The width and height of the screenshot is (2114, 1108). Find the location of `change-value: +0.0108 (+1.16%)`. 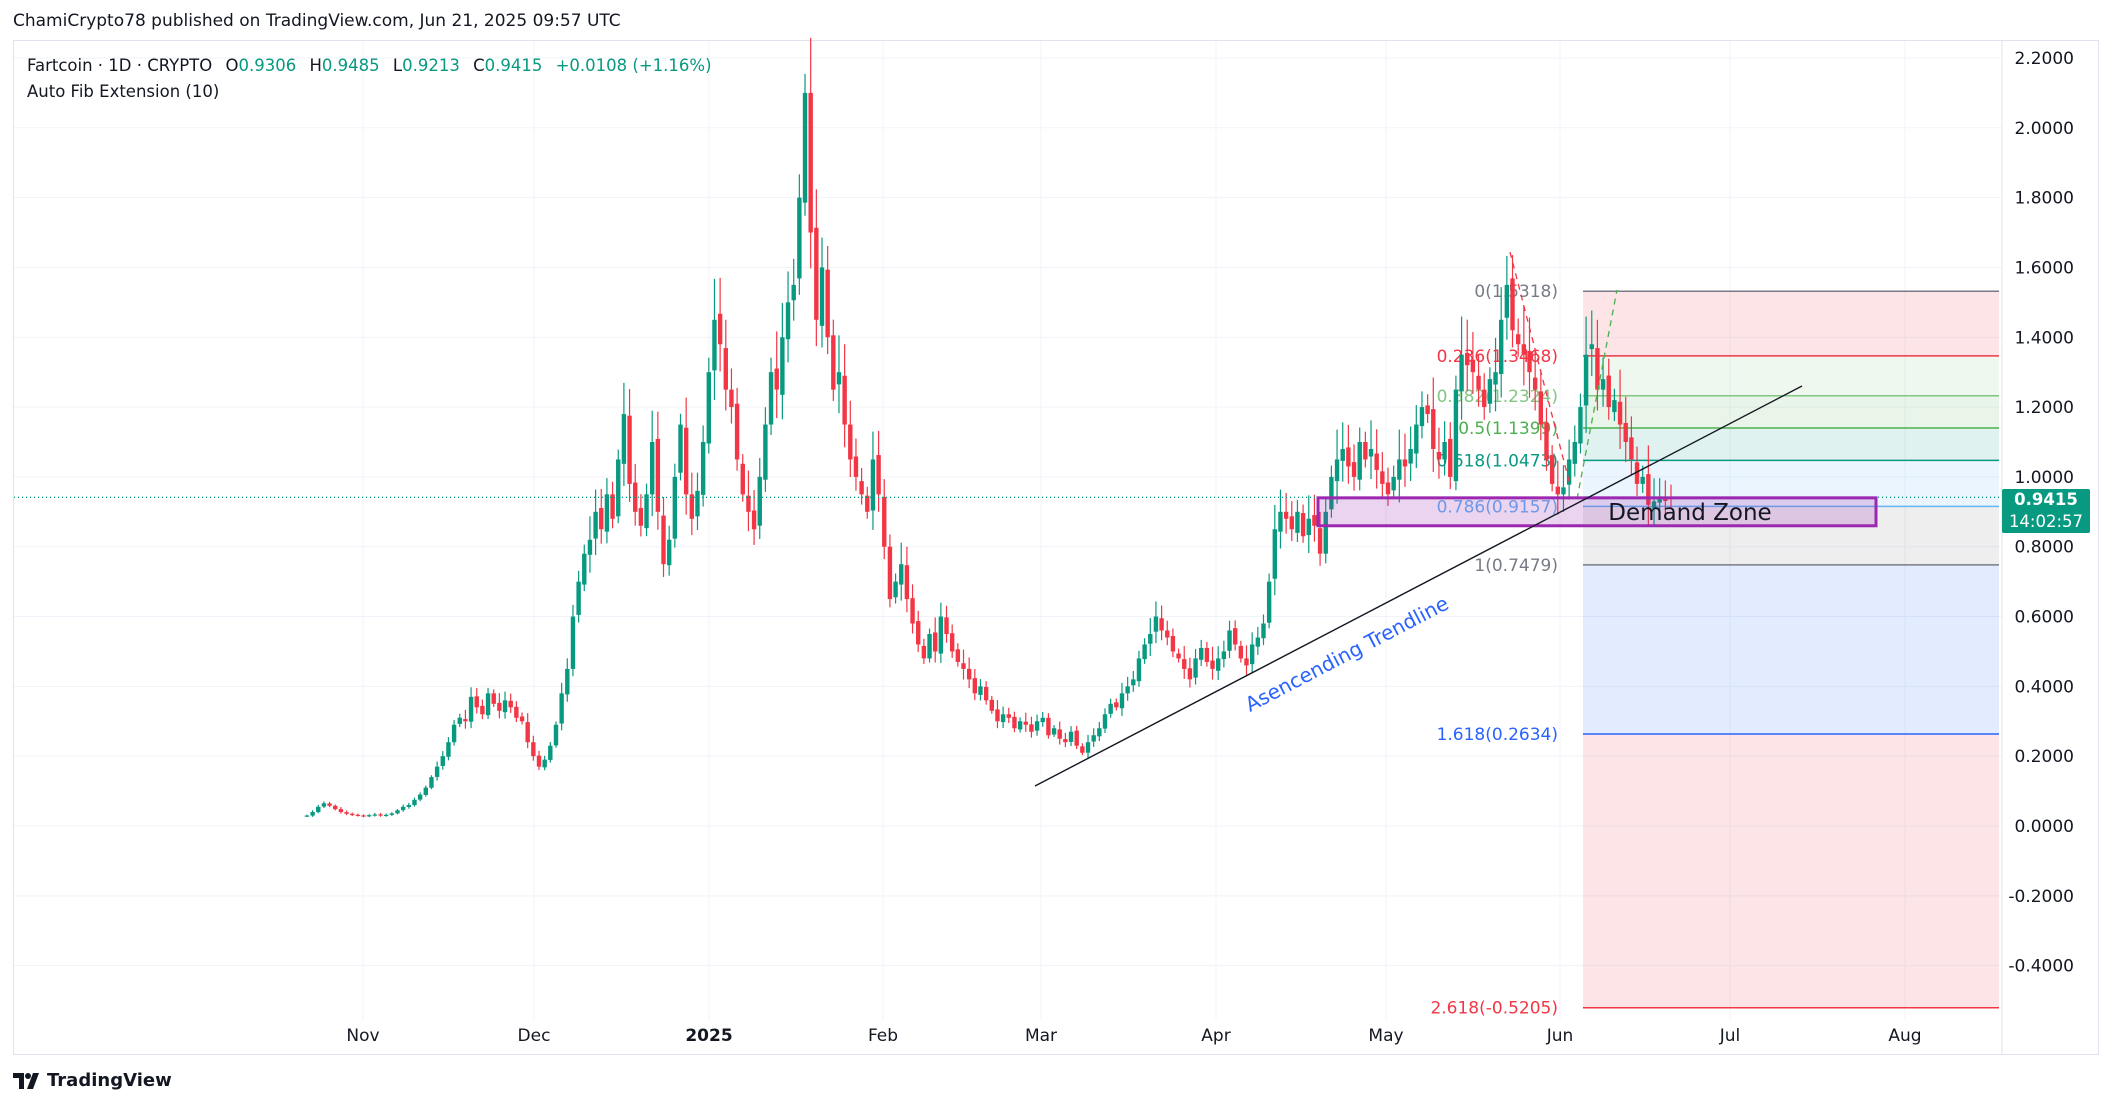

change-value: +0.0108 (+1.16%) is located at coordinates (633, 65).